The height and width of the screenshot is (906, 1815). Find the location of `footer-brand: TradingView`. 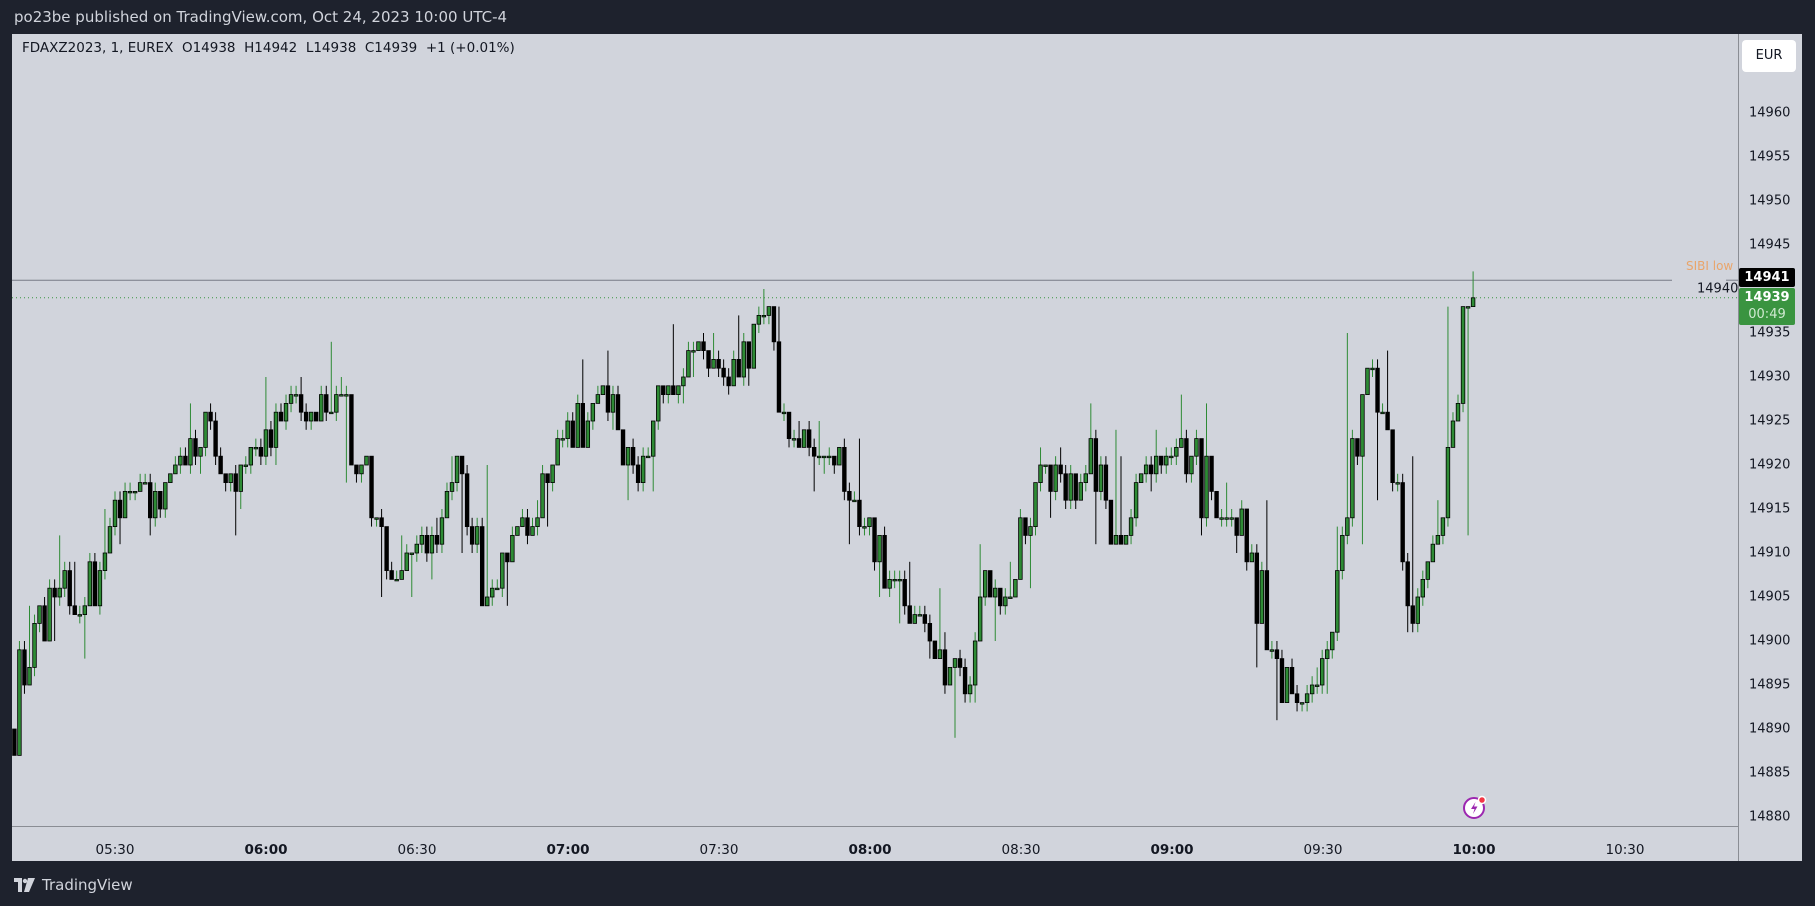

footer-brand: TradingView is located at coordinates (73, 885).